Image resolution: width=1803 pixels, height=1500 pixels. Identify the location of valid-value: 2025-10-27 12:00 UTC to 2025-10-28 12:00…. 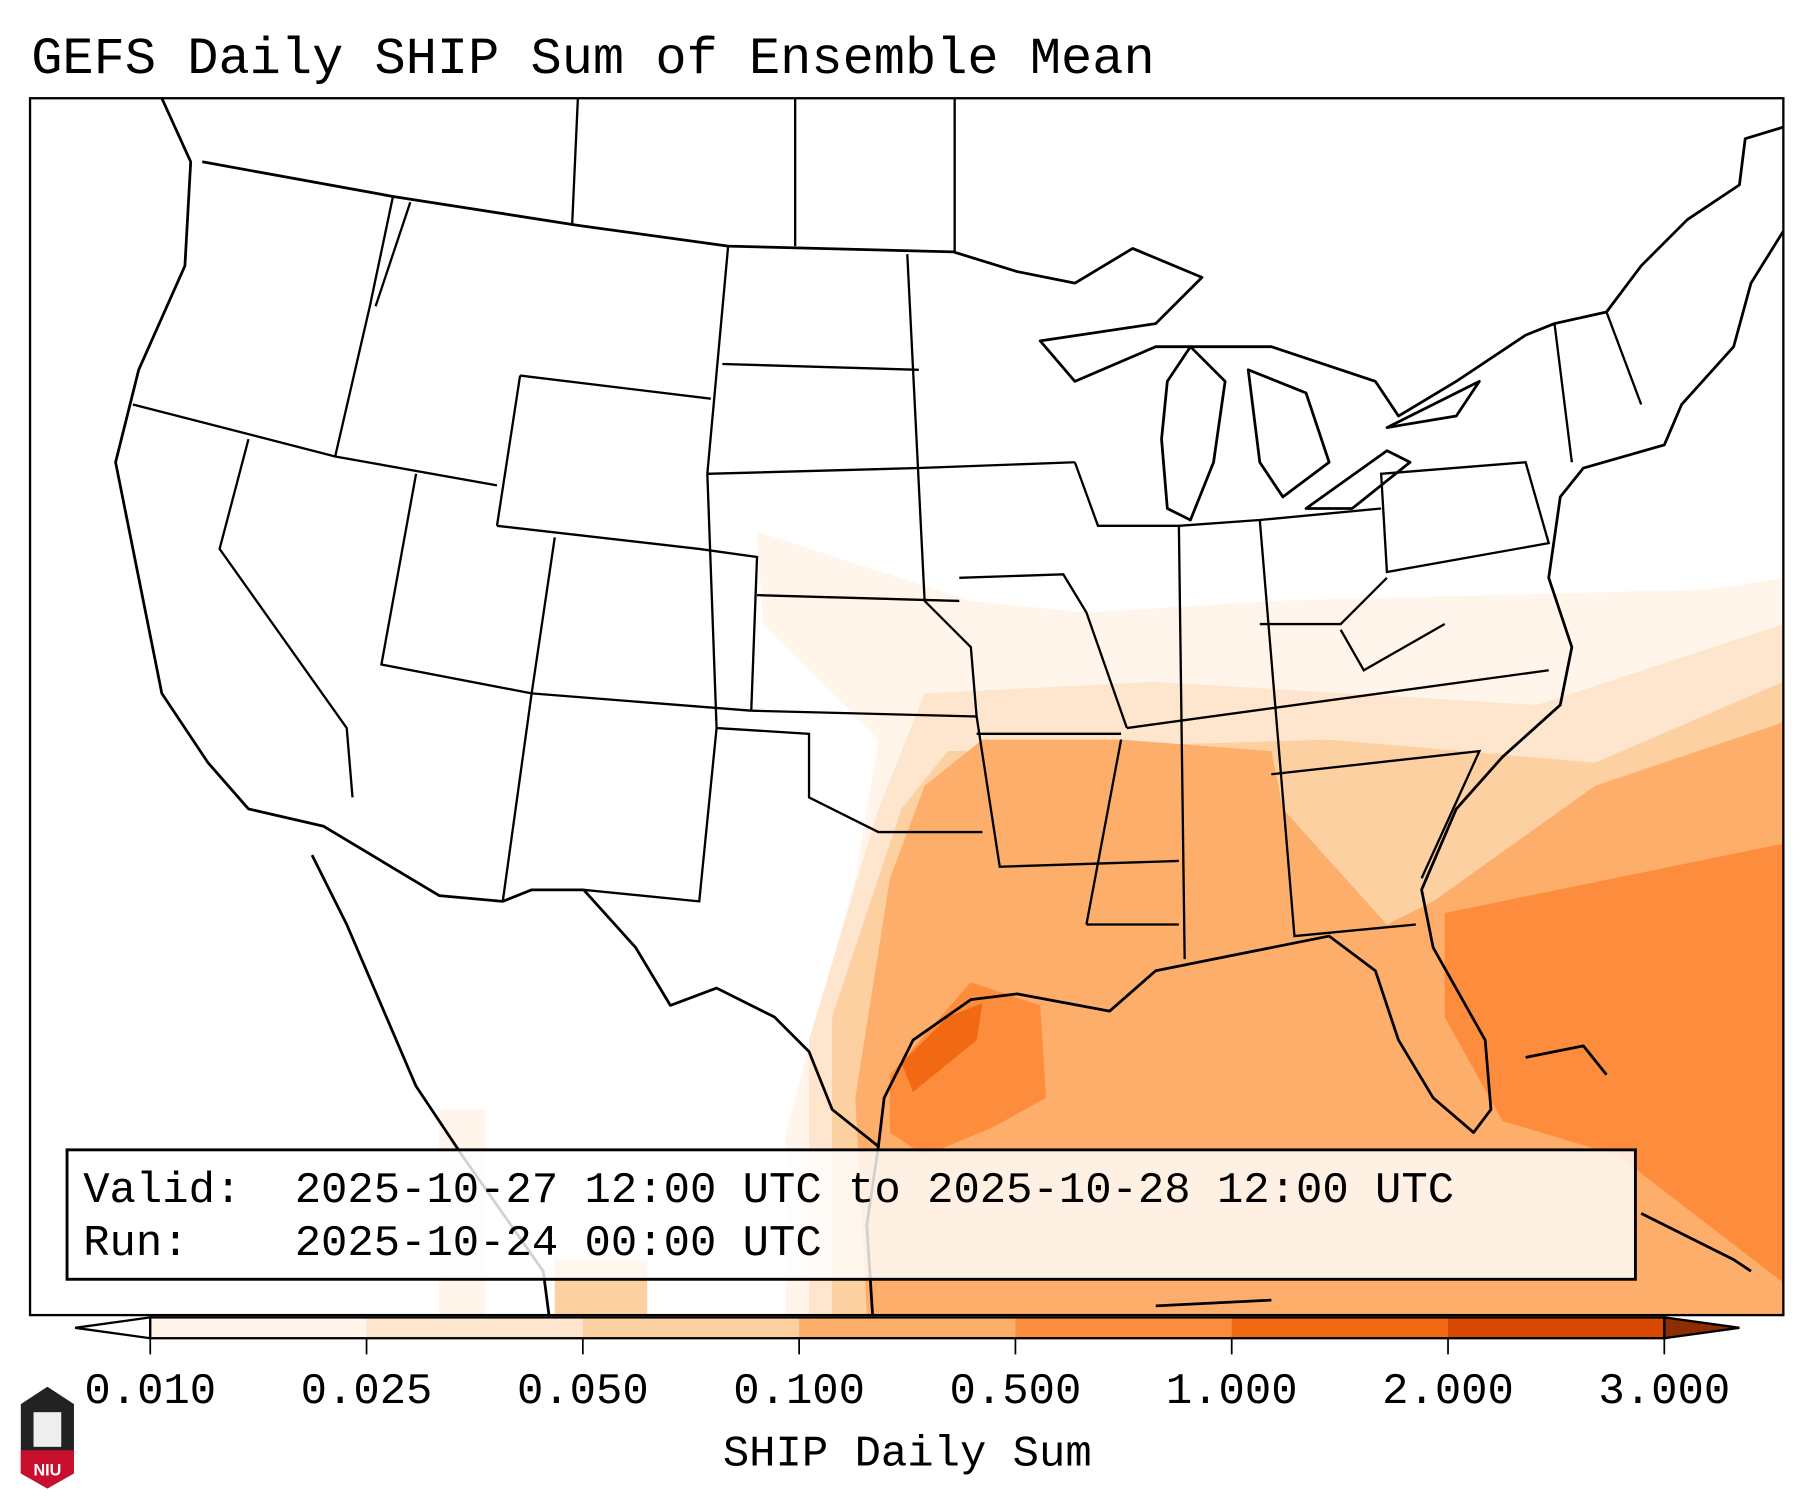
(874, 1191).